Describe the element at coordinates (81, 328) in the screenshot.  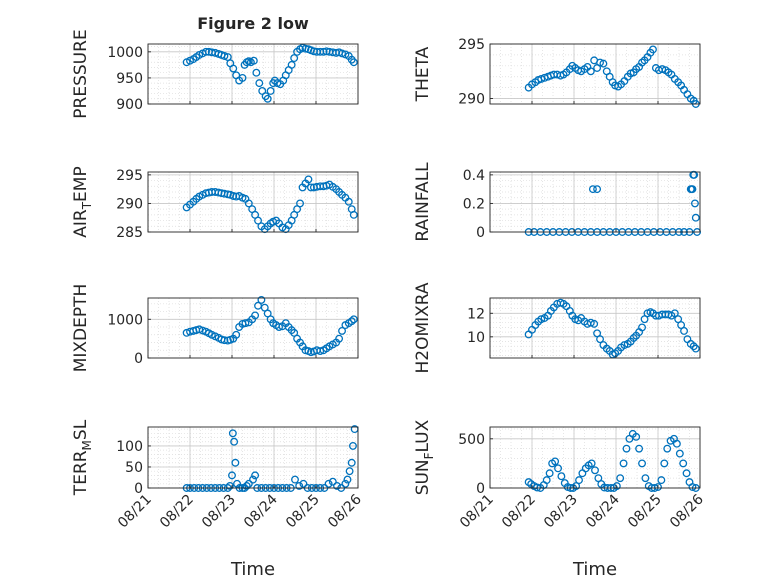
I see `y-axis-label: MIXDEPTH` at that location.